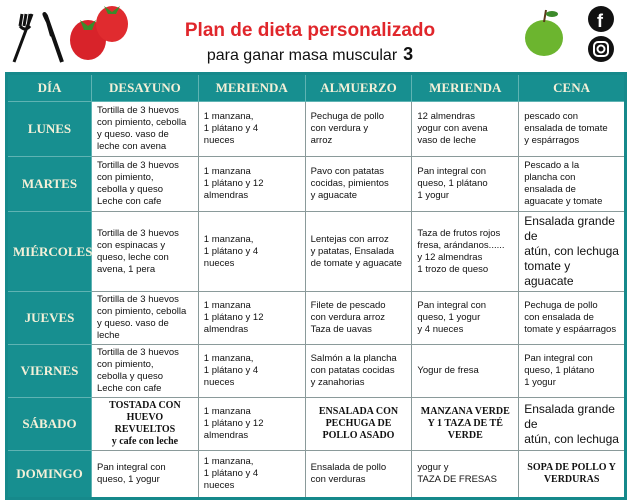  Describe the element at coordinates (38, 37) in the screenshot. I see `fork-knife-icon` at that location.